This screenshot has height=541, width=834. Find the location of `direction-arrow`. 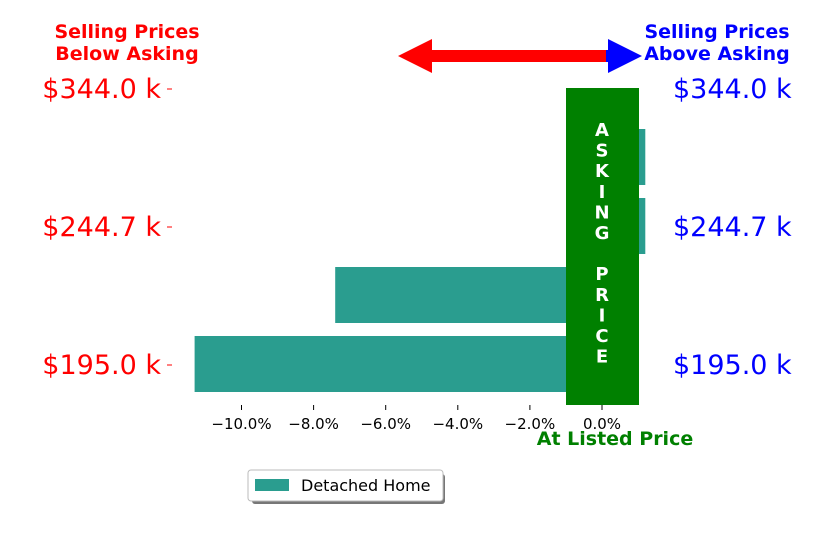

direction-arrow is located at coordinates (520, 56).